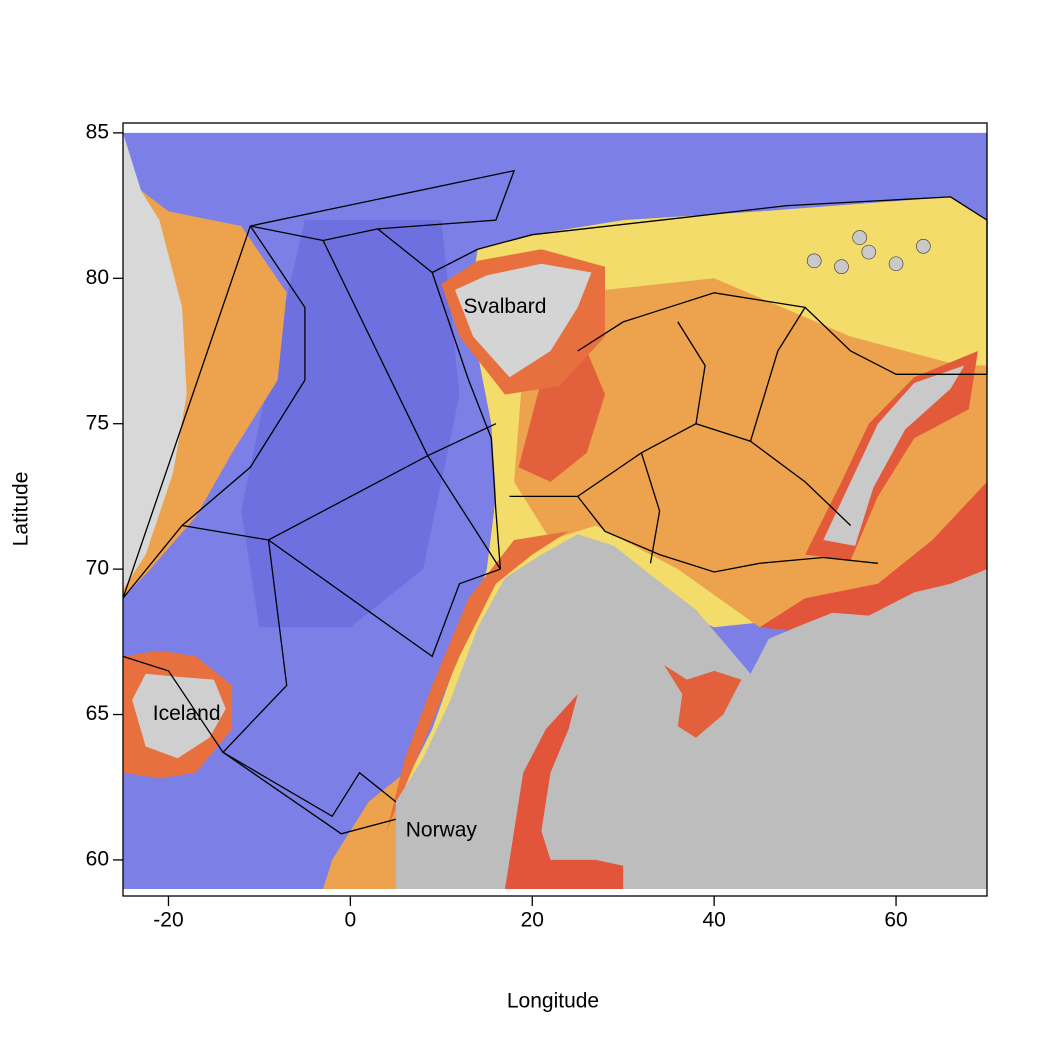 This screenshot has width=1050, height=1050. I want to click on x-tick-label: 0, so click(351, 920).